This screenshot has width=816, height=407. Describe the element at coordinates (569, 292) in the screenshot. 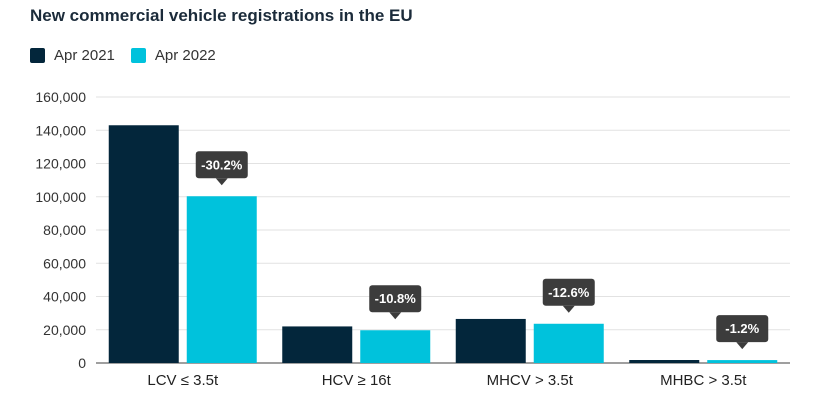

I see `annotation-label: -12.6%` at that location.